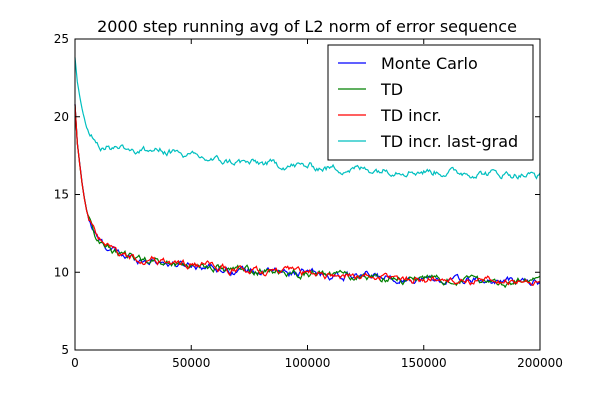  Describe the element at coordinates (61, 117) in the screenshot. I see `y-tick-label: 20` at that location.